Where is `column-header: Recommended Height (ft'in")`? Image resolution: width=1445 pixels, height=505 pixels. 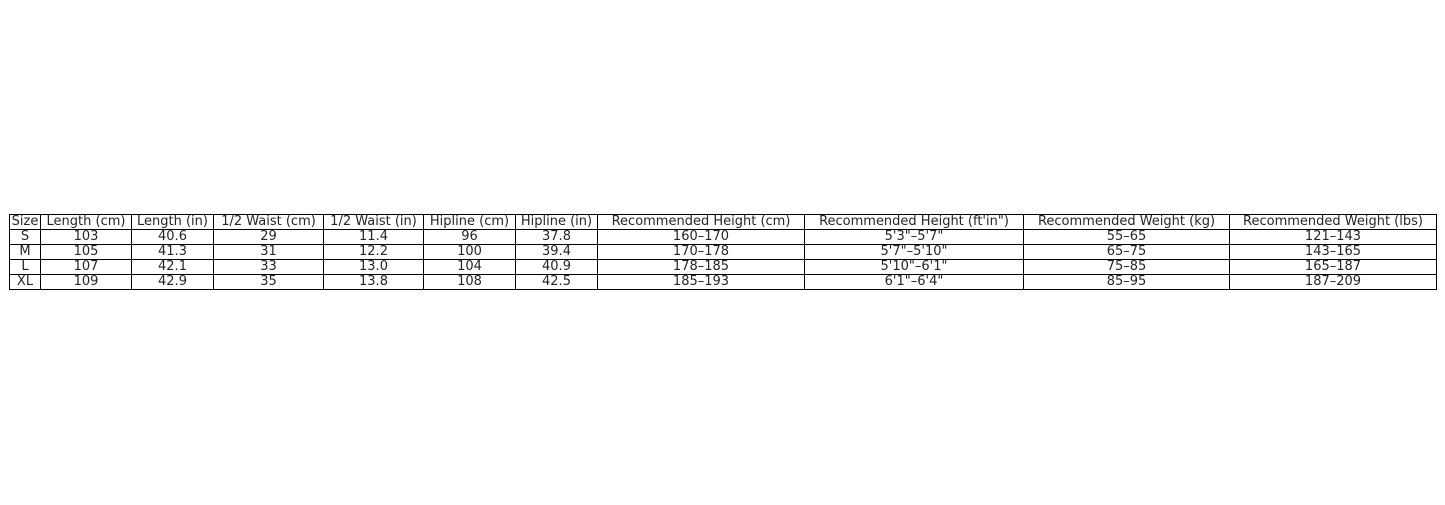
column-header: Recommended Height (ft'in") is located at coordinates (914, 222).